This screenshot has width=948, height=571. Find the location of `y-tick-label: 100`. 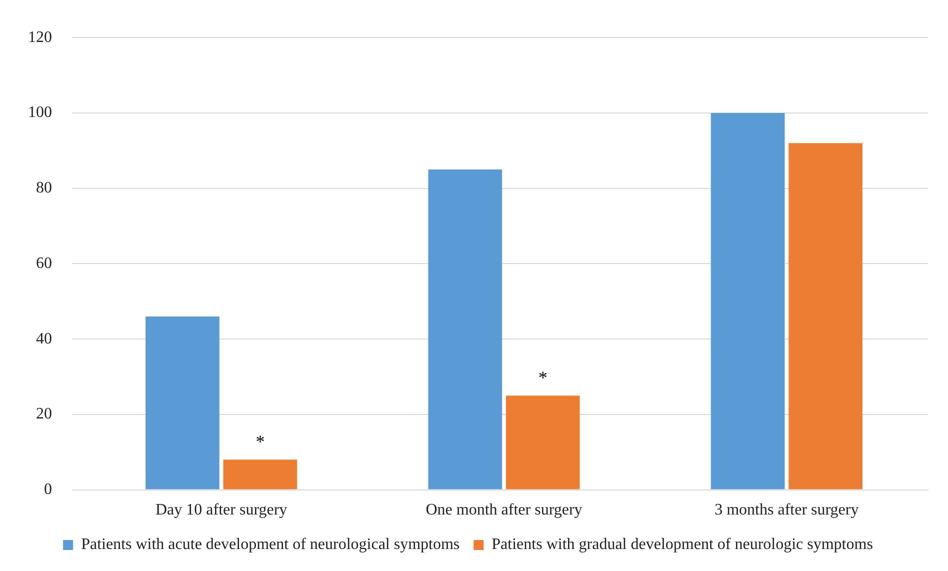

y-tick-label: 100 is located at coordinates (40, 113).